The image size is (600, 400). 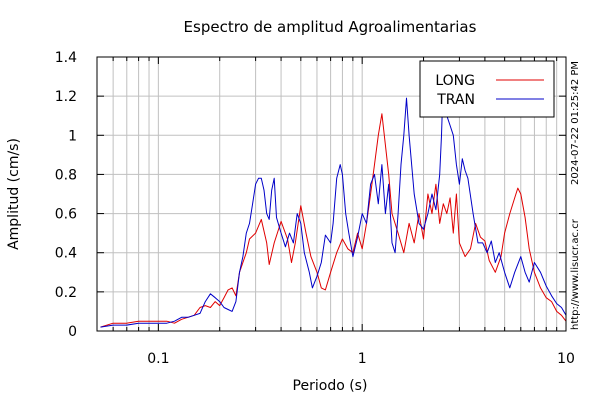 I want to click on y-tick-label: 0.8, so click(x=66, y=175).